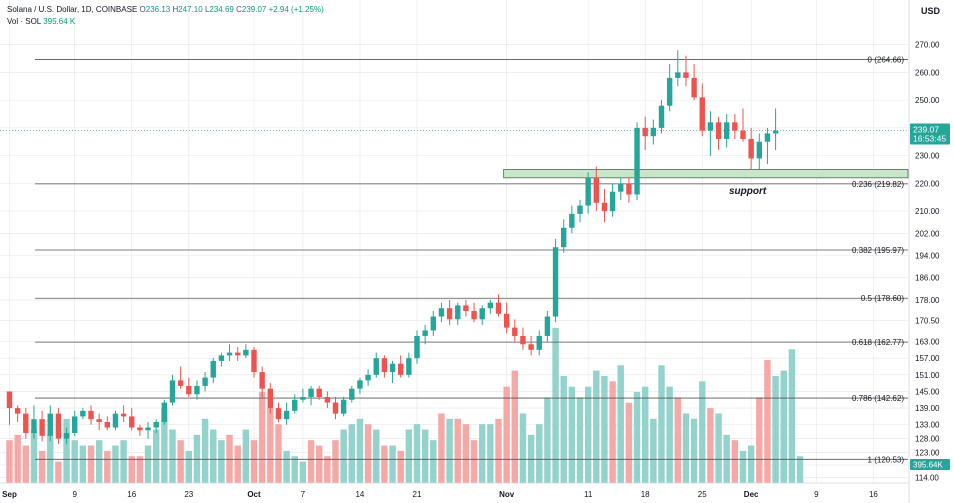 The image size is (954, 503). What do you see at coordinates (930, 464) in the screenshot?
I see `volume-tag` at bounding box center [930, 464].